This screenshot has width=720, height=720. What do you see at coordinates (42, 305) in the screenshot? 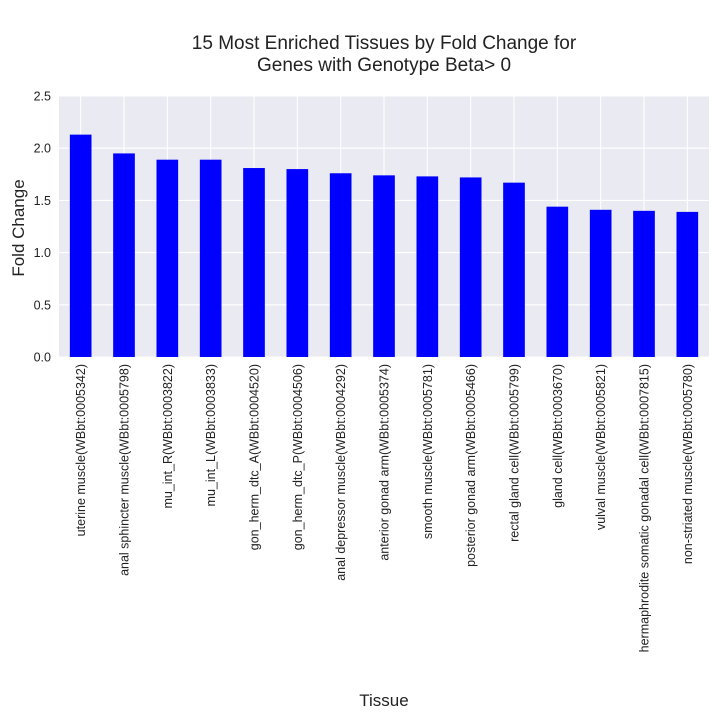
I see `y-tick-label: 0.5` at bounding box center [42, 305].